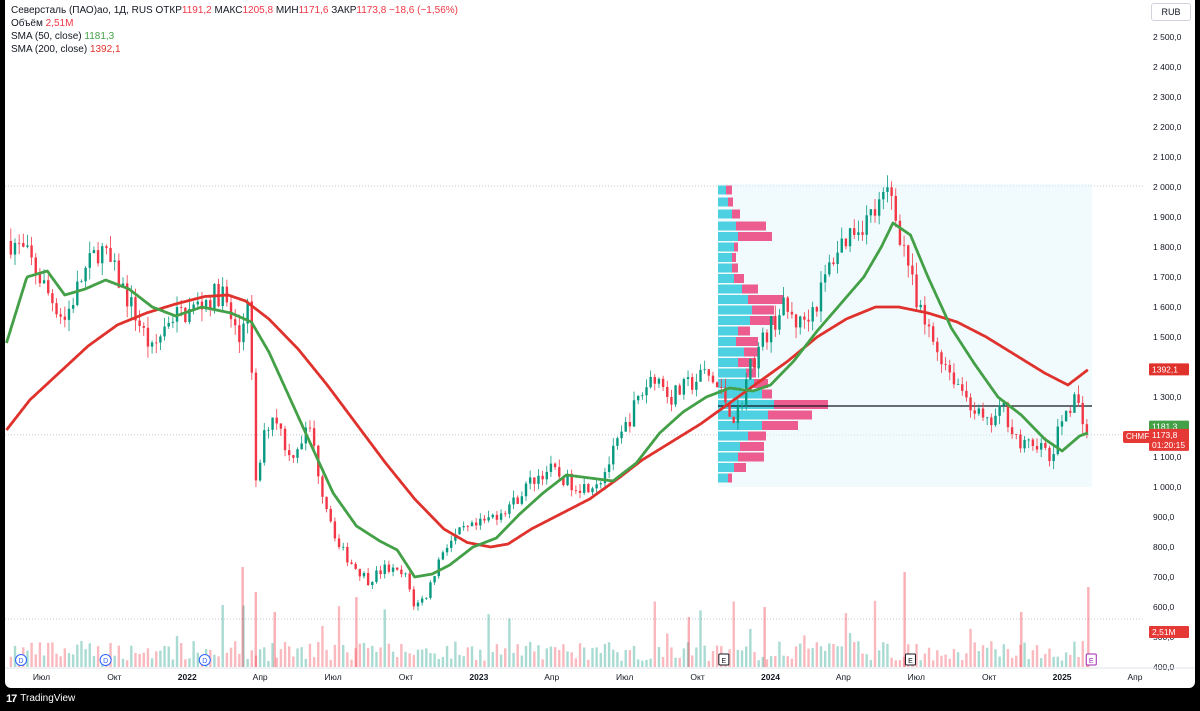  Describe the element at coordinates (1165, 369) in the screenshot. I see `sma200-axis-label: 1392,1` at that location.